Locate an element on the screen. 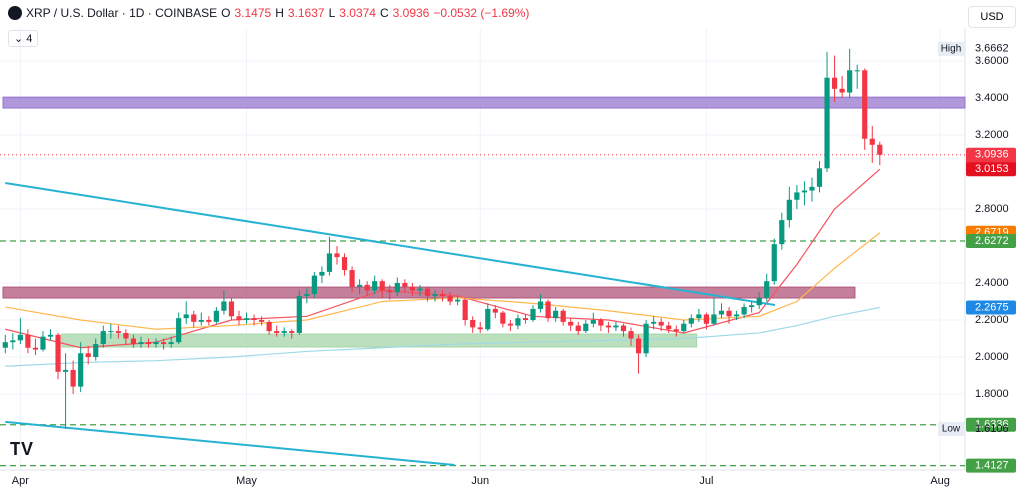 This screenshot has width=1024, height=495. price-caption: Low is located at coordinates (951, 429).